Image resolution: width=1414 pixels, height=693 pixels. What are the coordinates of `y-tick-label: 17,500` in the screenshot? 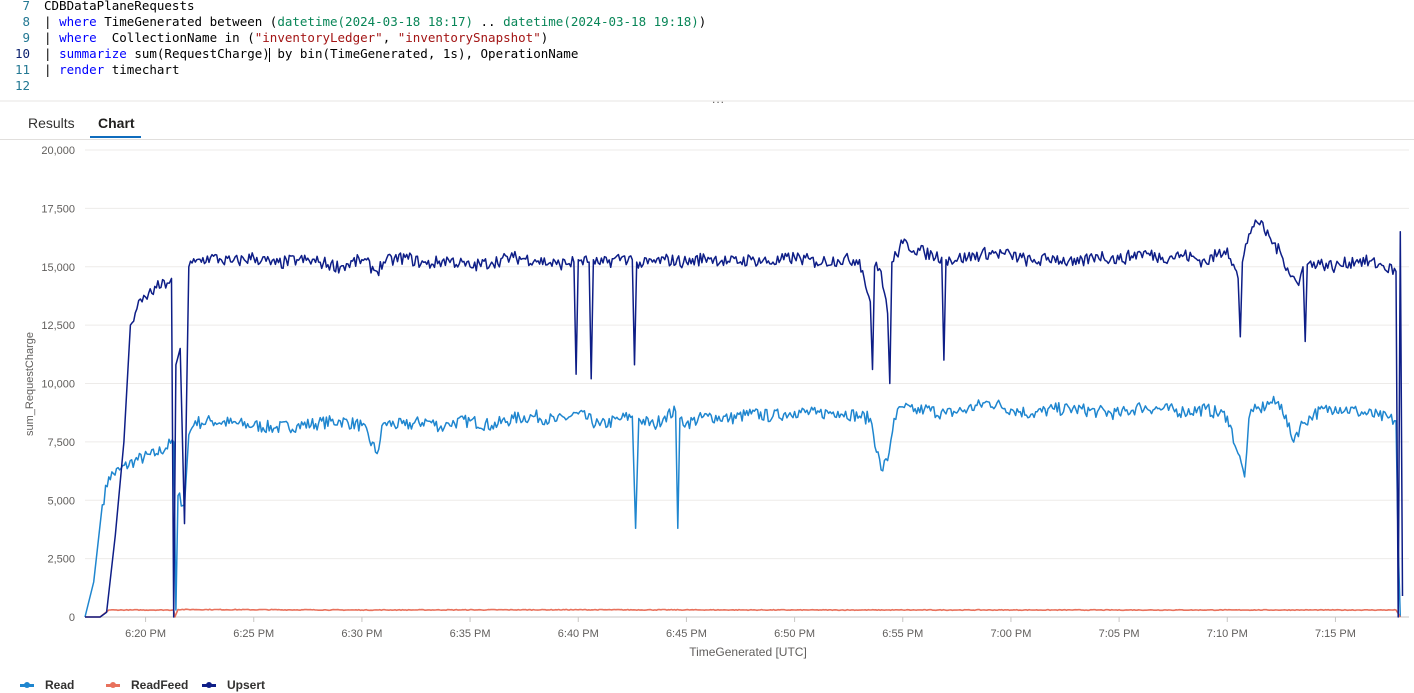 It's located at (58, 209).